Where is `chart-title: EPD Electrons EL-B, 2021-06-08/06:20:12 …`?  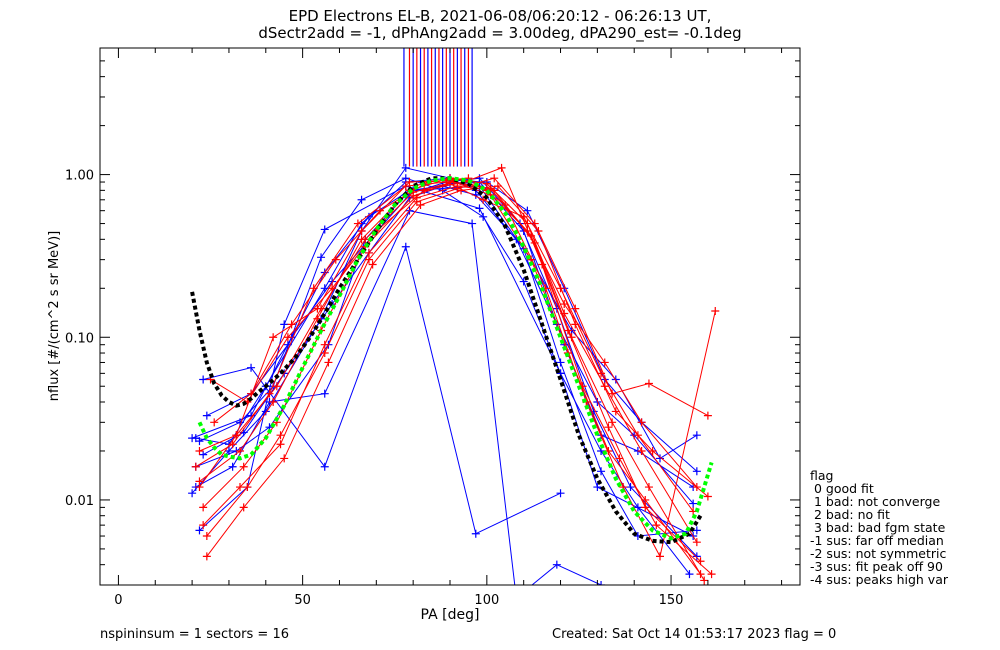 chart-title: EPD Electrons EL-B, 2021-06-08/06:20:12 … is located at coordinates (500, 16).